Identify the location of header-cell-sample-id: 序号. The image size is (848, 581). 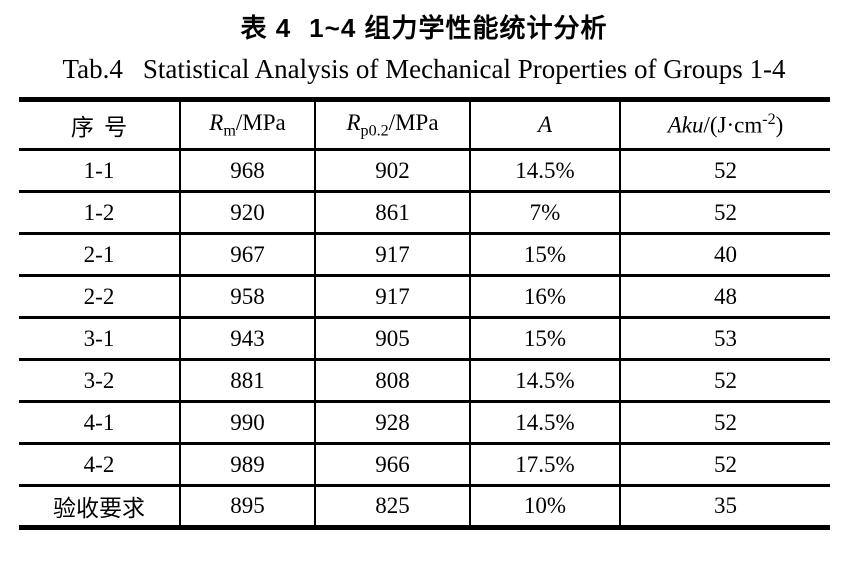
(99, 125).